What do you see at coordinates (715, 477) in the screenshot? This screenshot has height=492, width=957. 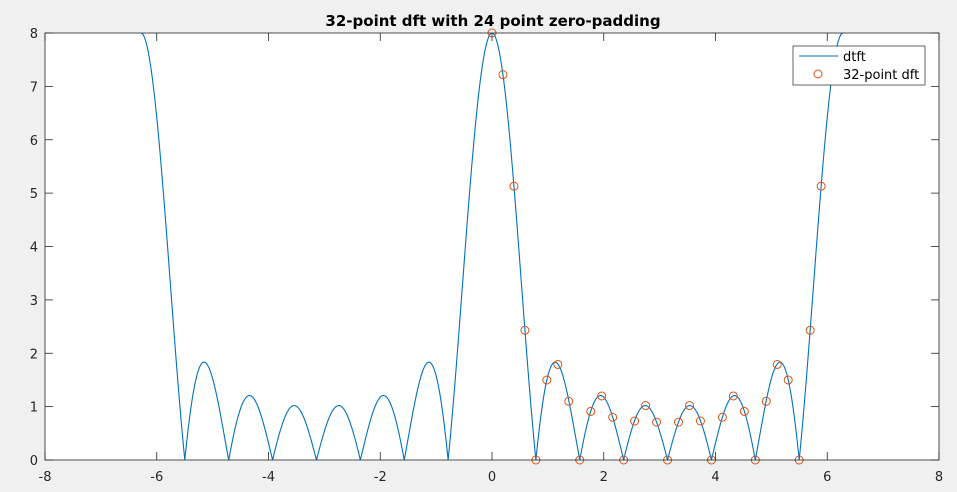 I see `x-tick-label: 4` at bounding box center [715, 477].